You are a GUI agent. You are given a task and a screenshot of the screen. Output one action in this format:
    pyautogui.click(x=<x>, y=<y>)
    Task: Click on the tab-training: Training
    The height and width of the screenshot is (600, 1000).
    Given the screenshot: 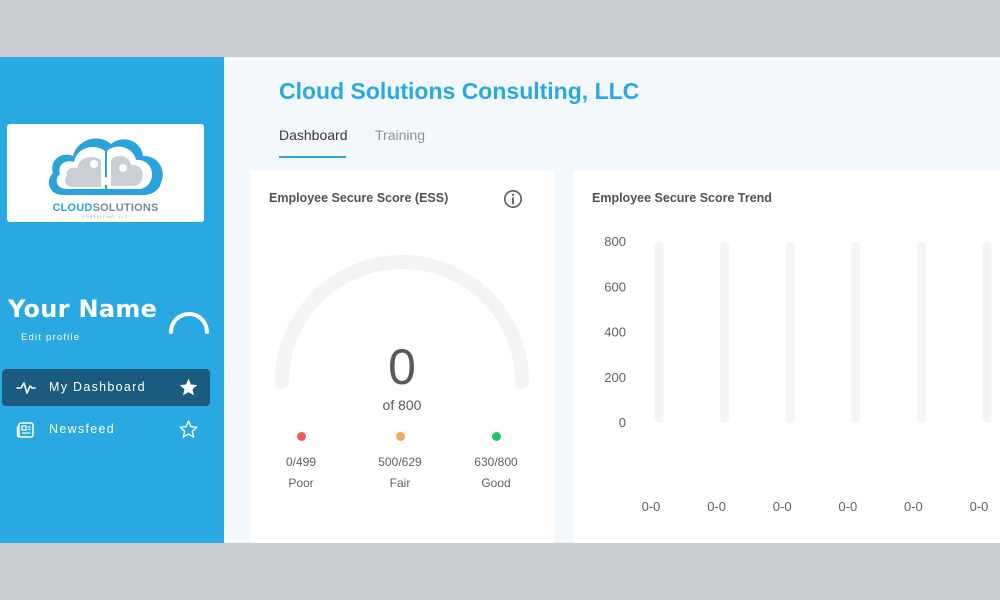 What is the action you would take?
    pyautogui.click(x=400, y=135)
    